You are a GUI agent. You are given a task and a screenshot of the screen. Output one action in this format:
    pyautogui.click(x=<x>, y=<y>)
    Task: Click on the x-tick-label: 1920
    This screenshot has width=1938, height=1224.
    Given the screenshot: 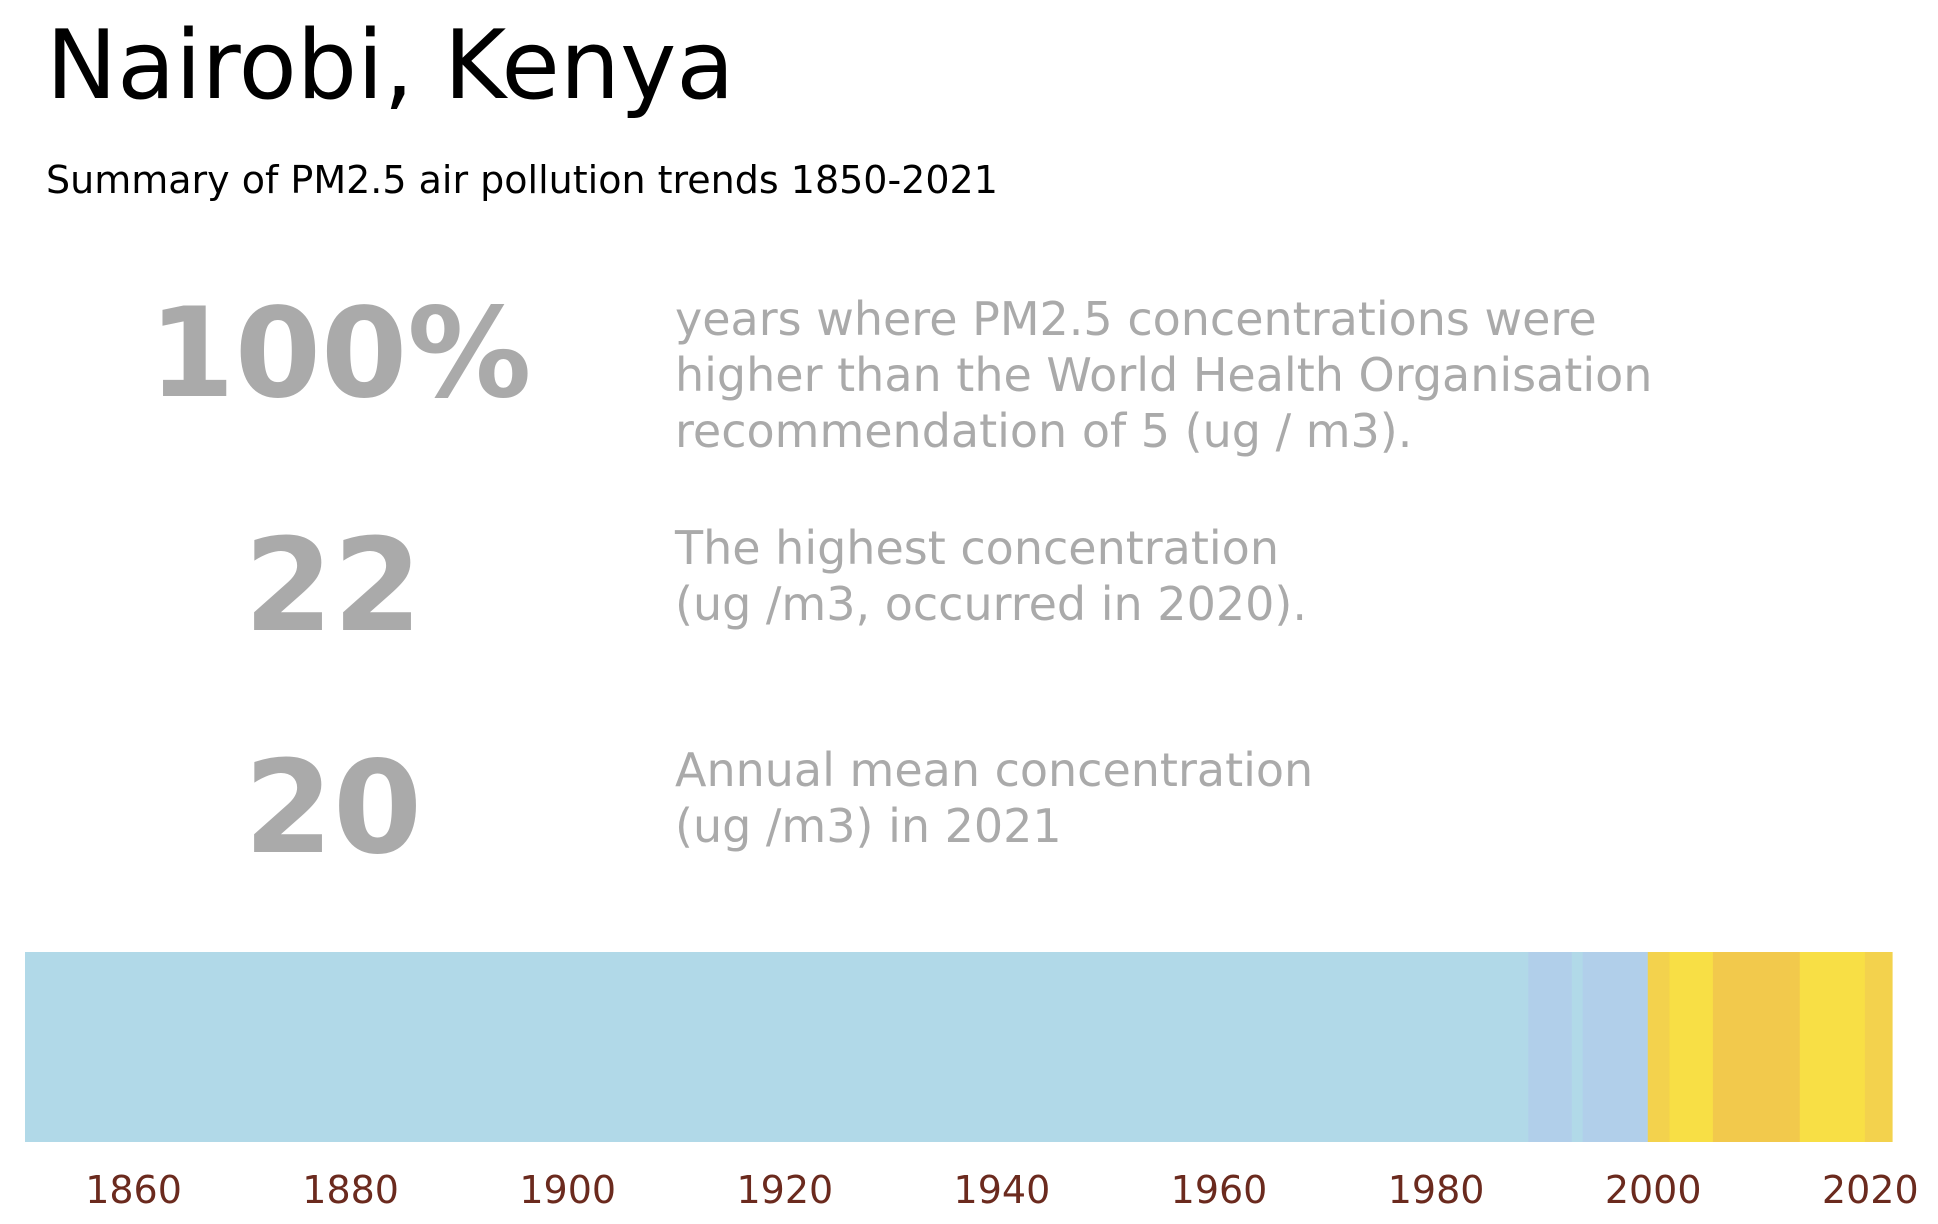 What is the action you would take?
    pyautogui.click(x=784, y=1190)
    